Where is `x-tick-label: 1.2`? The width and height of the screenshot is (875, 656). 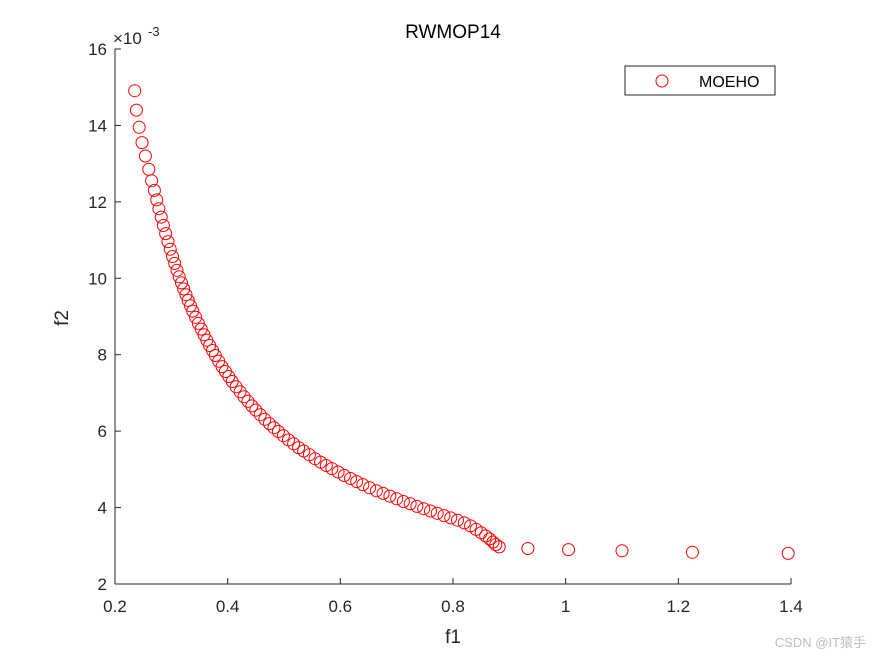
x-tick-label: 1.2 is located at coordinates (679, 606).